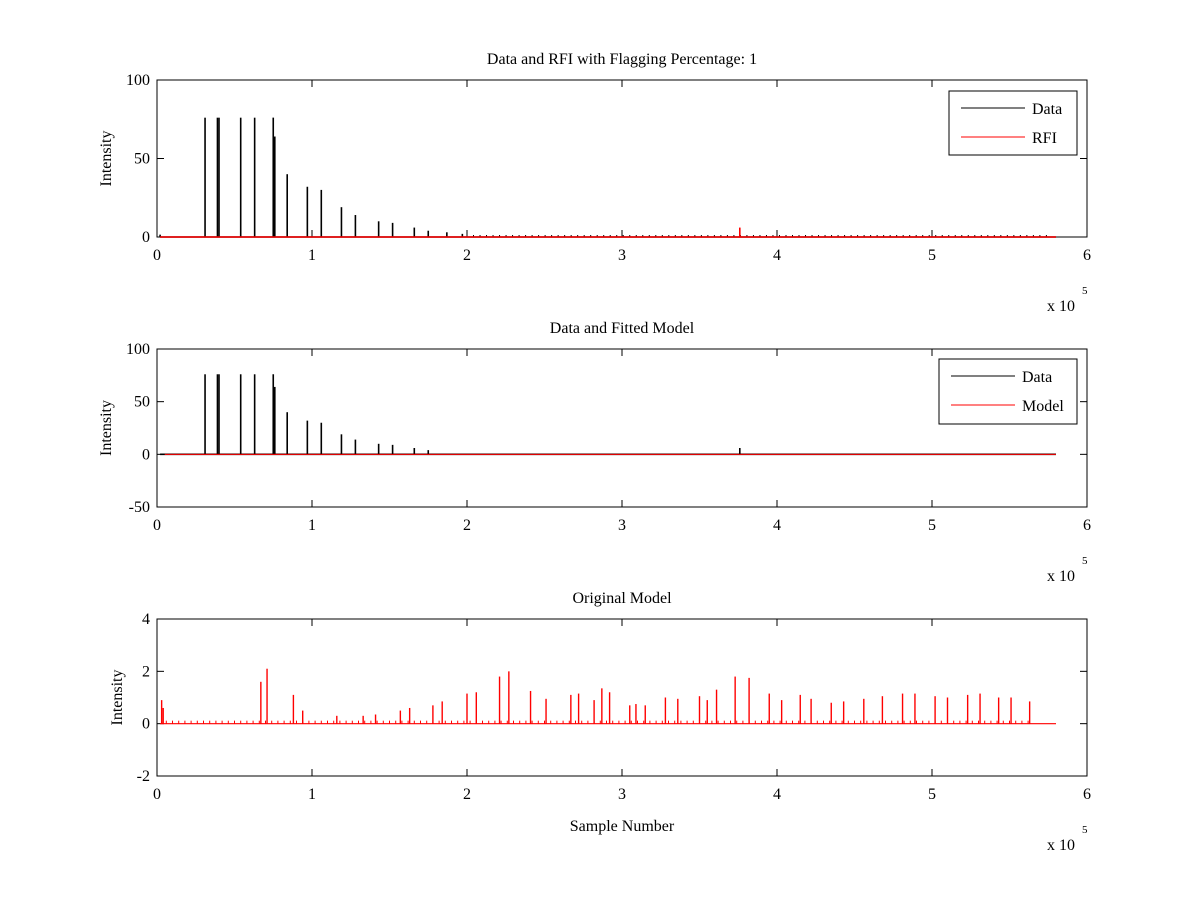 Image resolution: width=1200 pixels, height=900 pixels. I want to click on chart-title-3: Original Model, so click(622, 598).